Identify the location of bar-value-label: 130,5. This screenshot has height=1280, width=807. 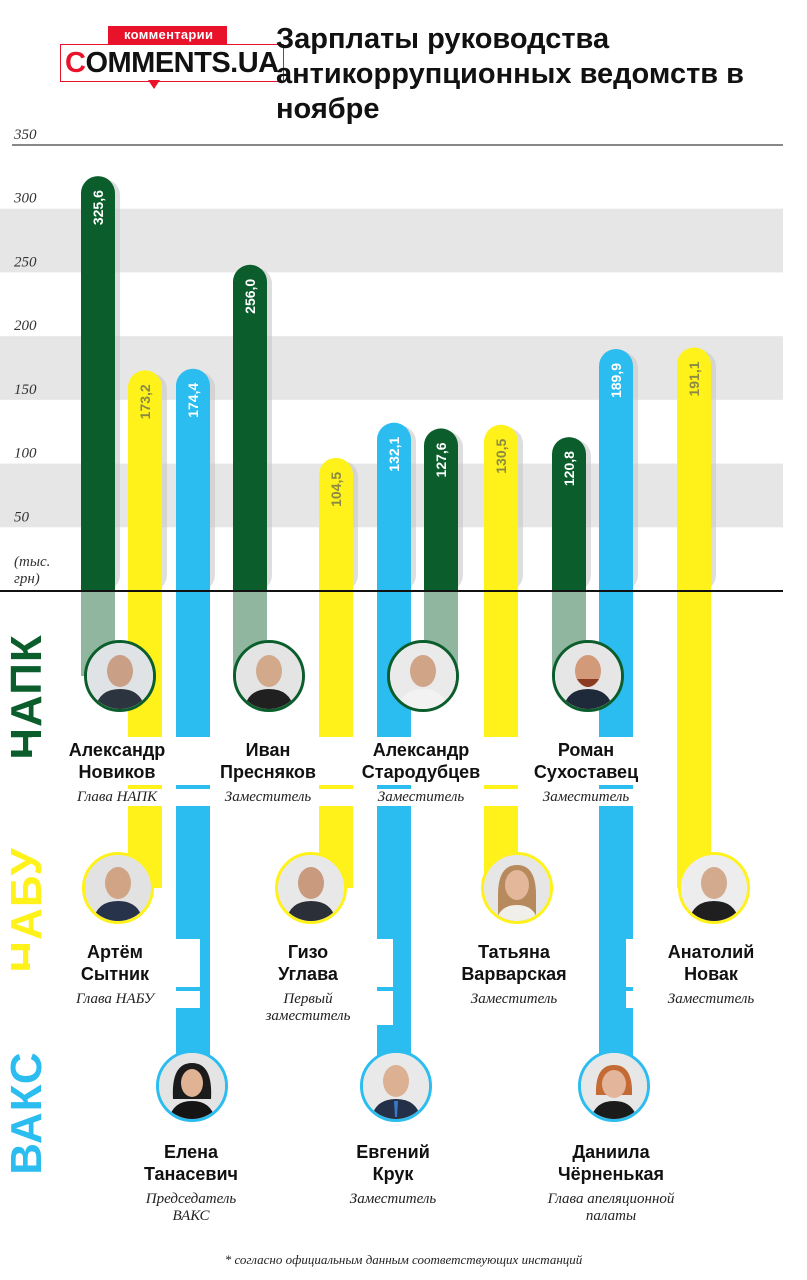
(501, 456).